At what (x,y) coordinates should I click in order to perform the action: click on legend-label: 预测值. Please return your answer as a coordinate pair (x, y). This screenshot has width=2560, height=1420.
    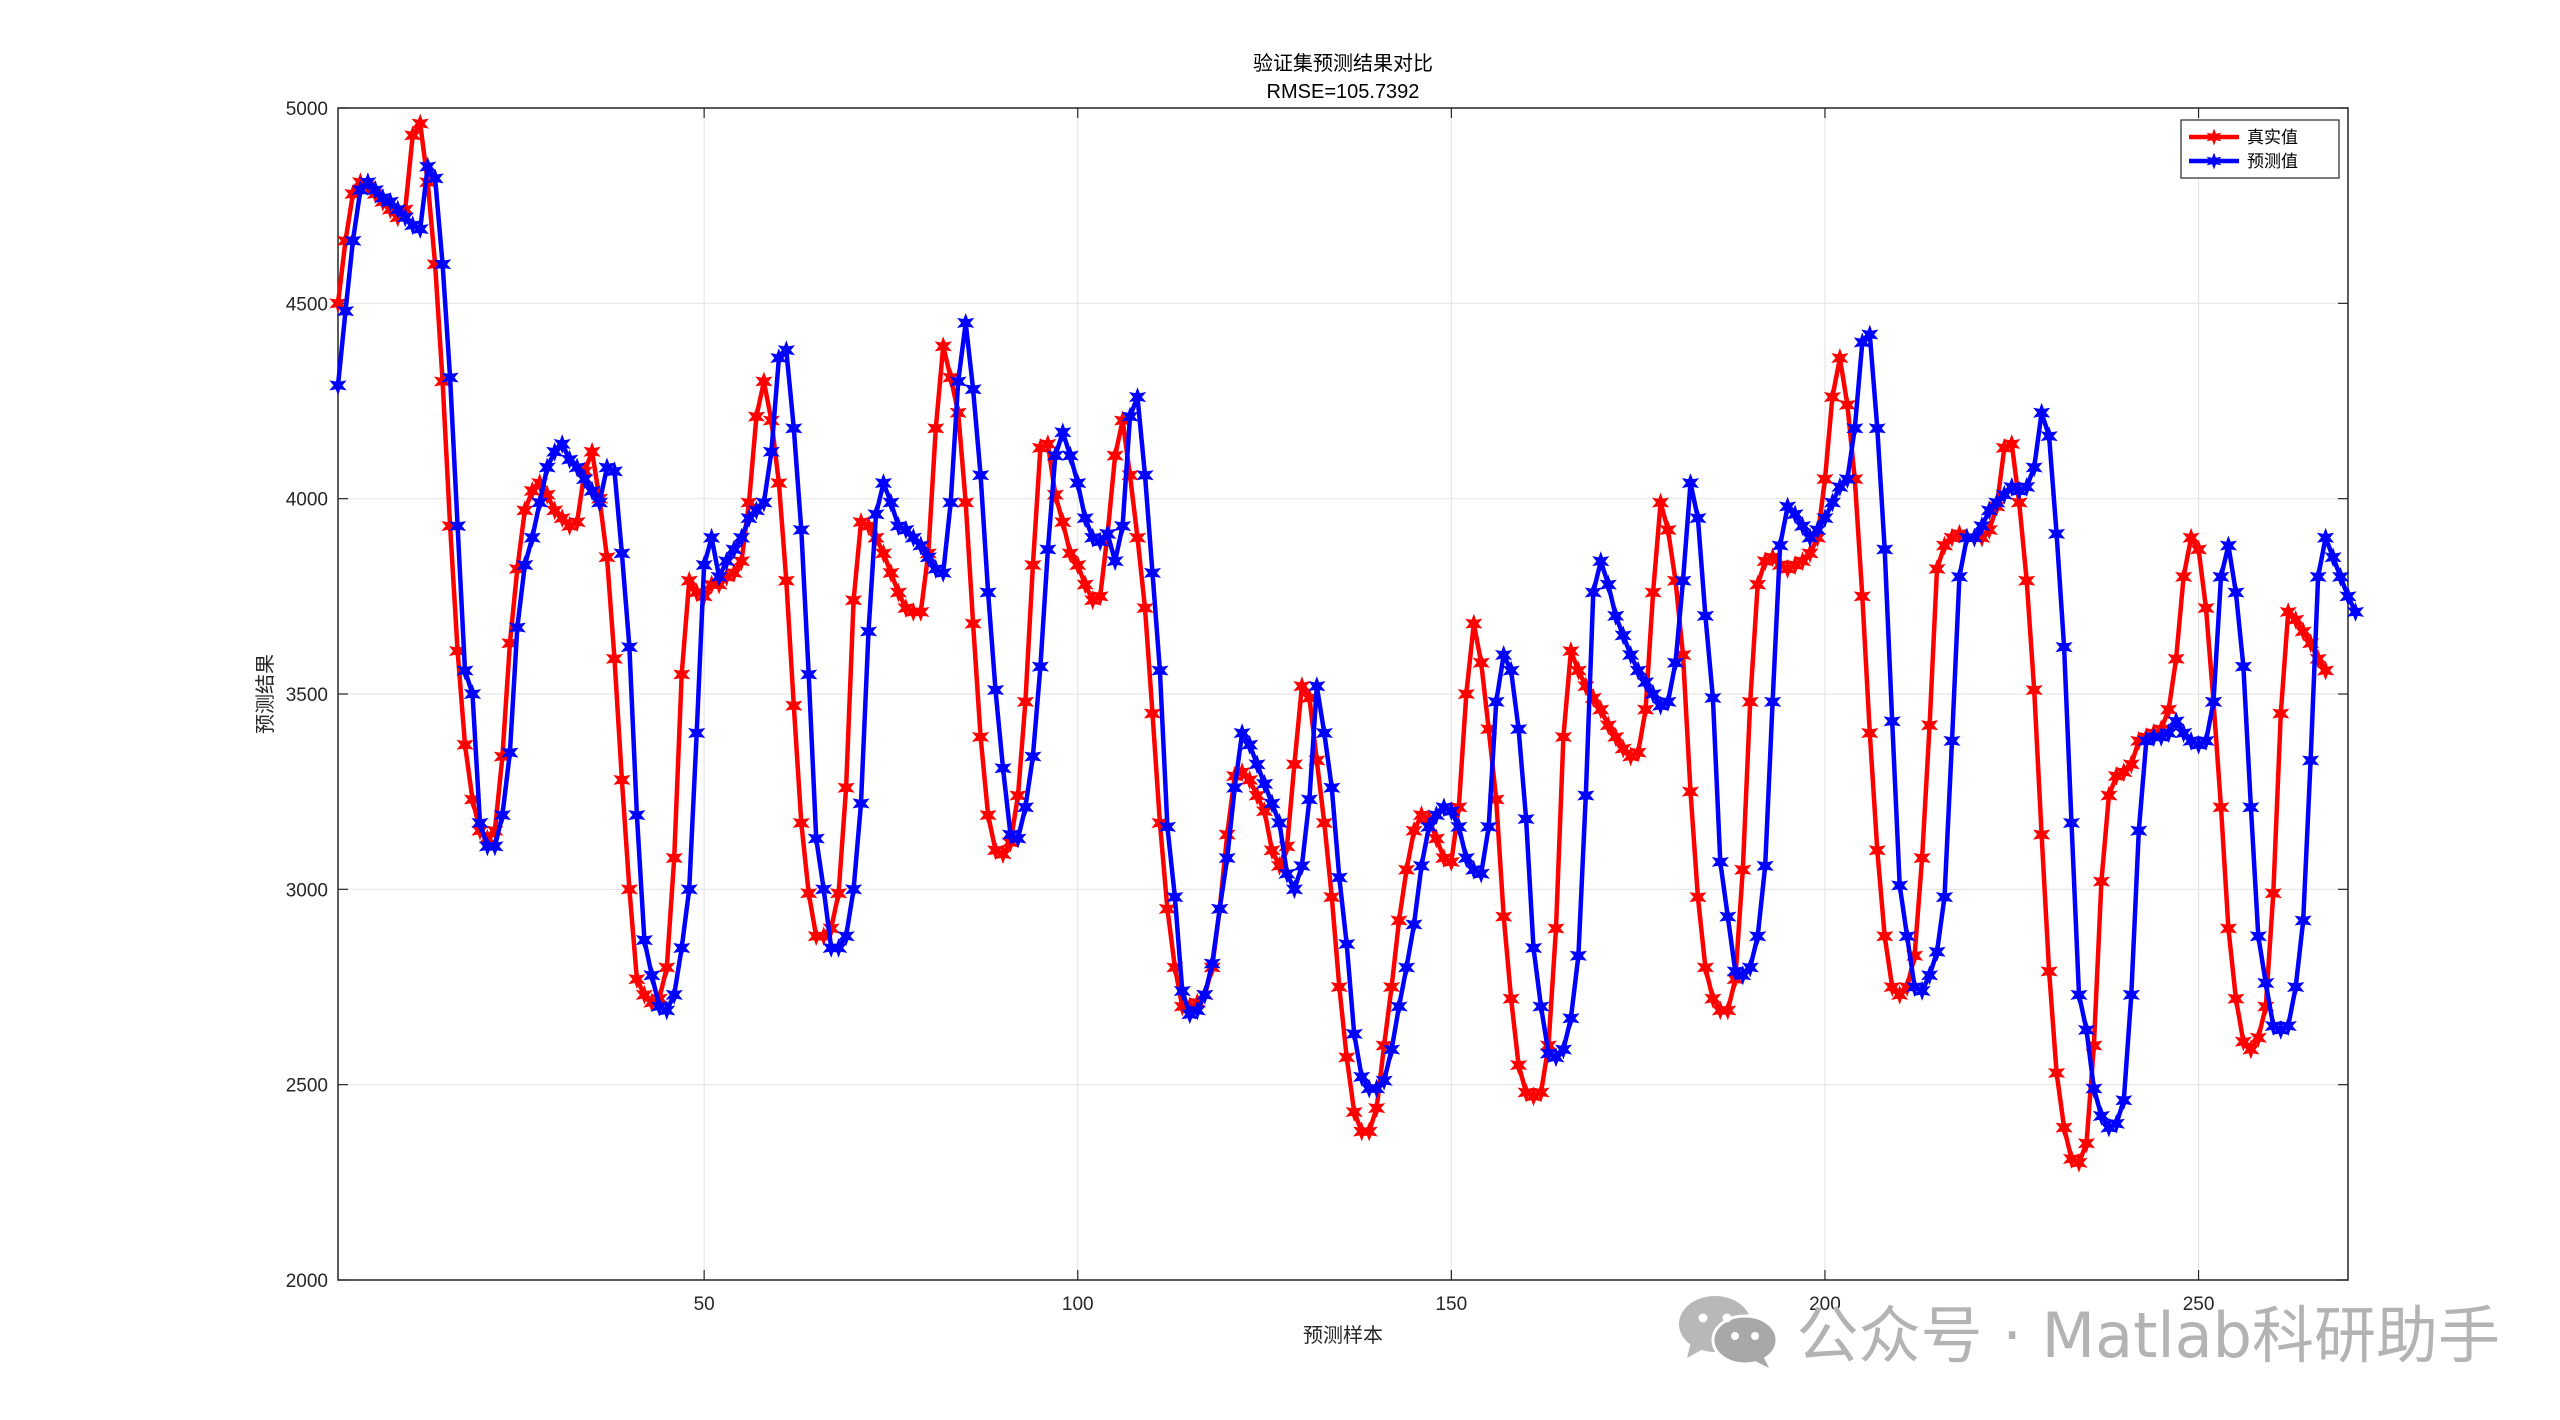
    Looking at the image, I should click on (2272, 162).